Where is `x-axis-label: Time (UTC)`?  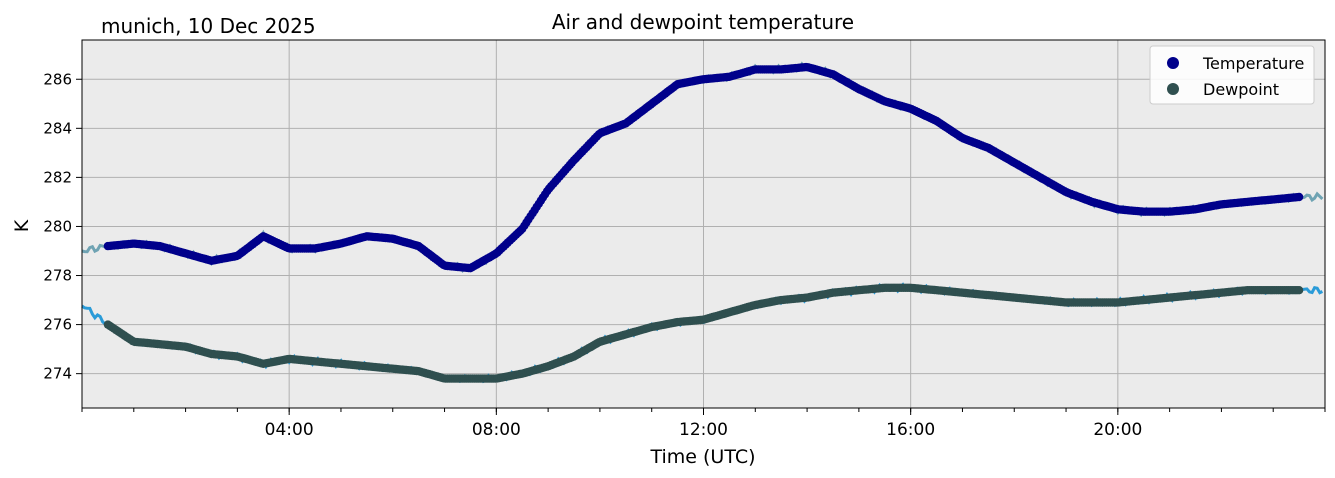
x-axis-label: Time (UTC) is located at coordinates (702, 457).